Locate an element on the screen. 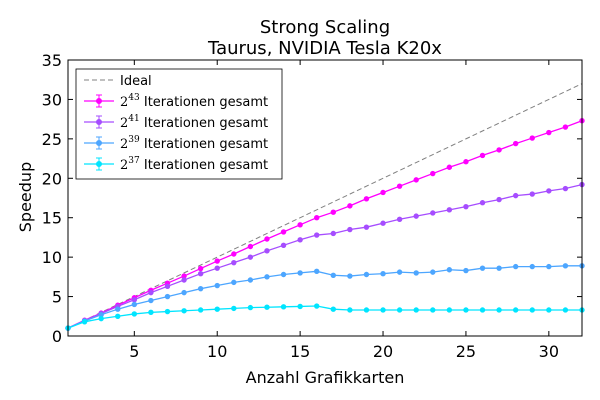 The width and height of the screenshot is (600, 400). y-axis-label: Speedup is located at coordinates (25, 197).